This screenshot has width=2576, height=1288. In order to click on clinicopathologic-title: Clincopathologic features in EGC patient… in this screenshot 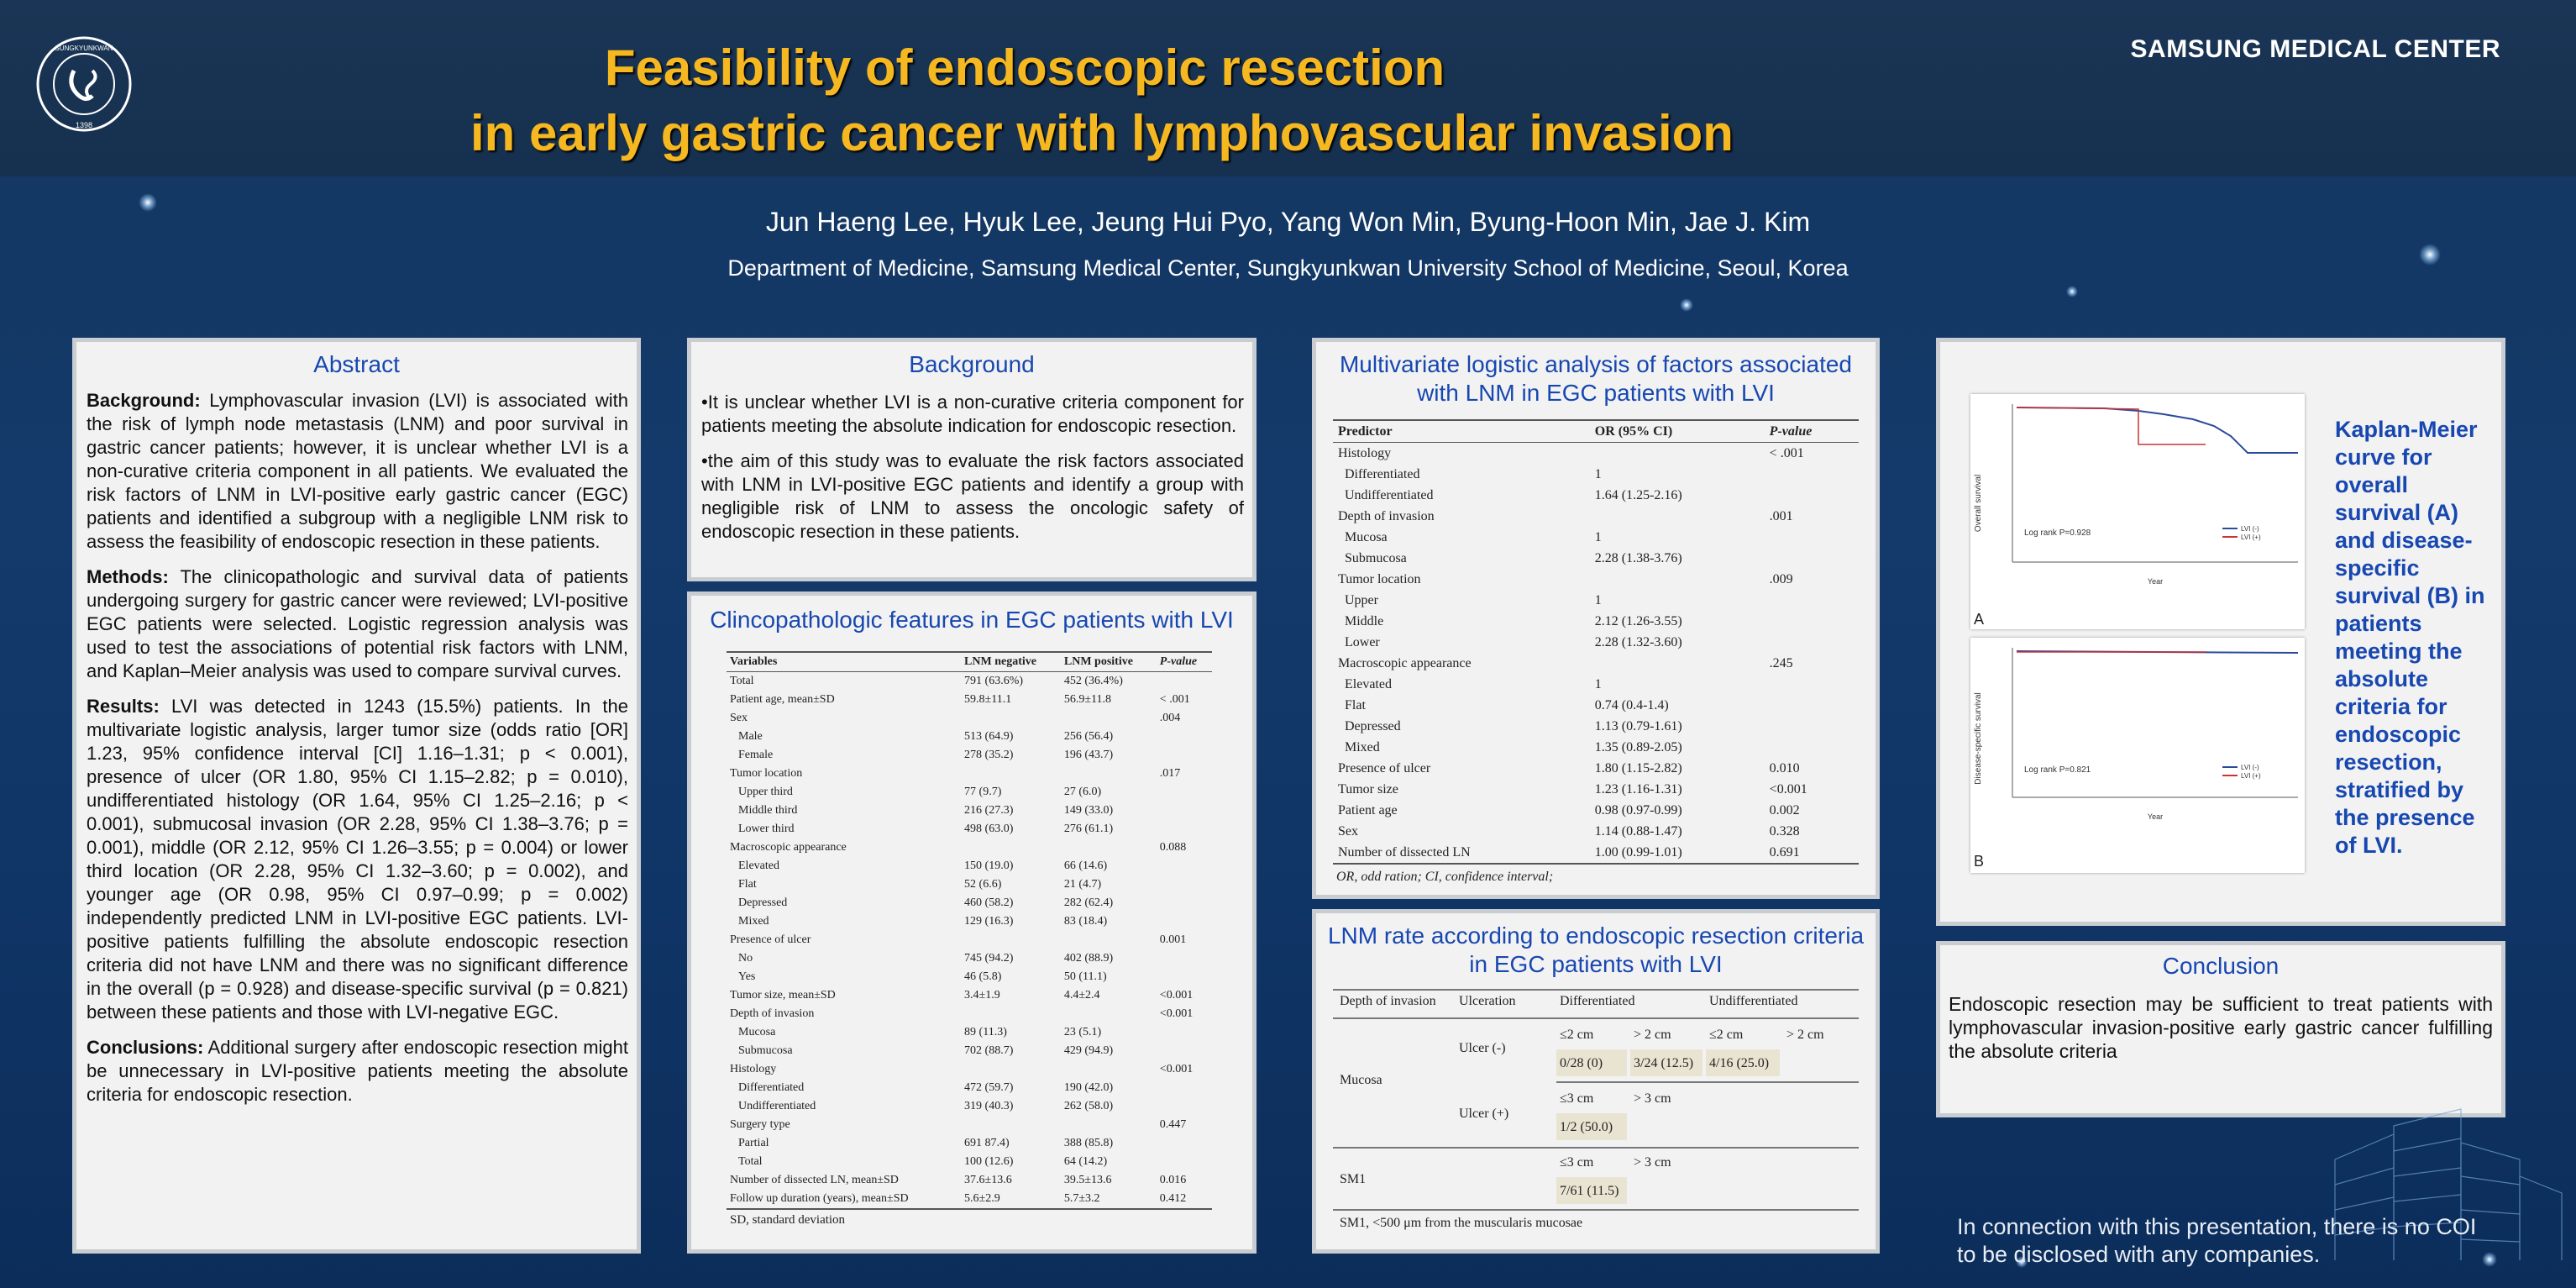, I will do `click(972, 620)`.